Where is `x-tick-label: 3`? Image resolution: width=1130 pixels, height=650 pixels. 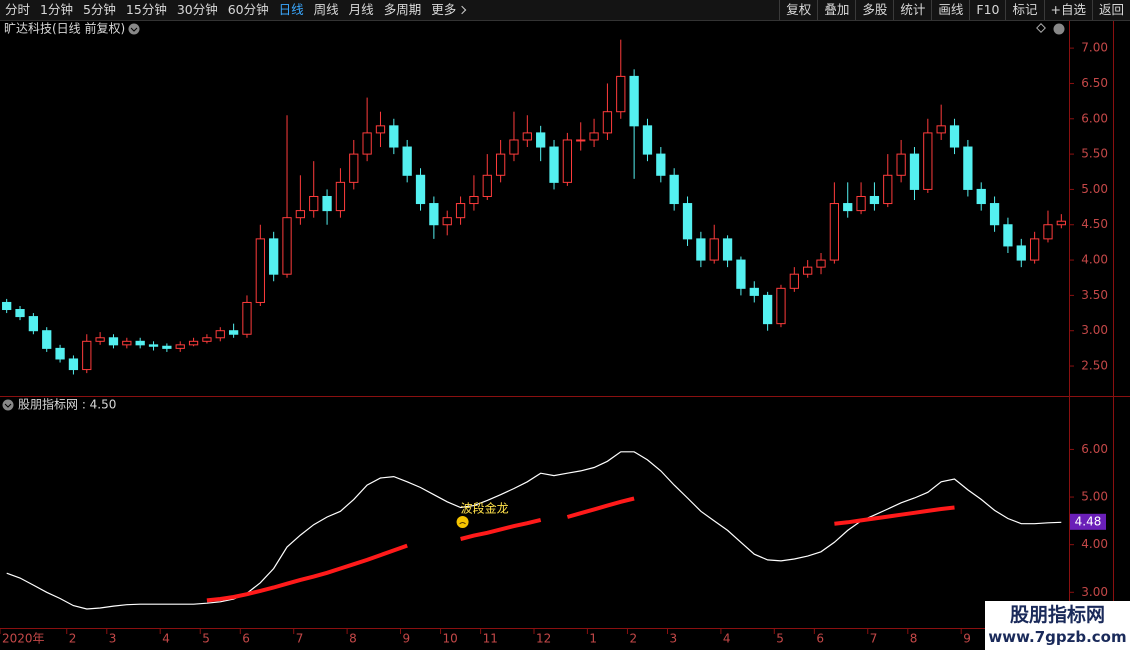 x-tick-label: 3 is located at coordinates (674, 639).